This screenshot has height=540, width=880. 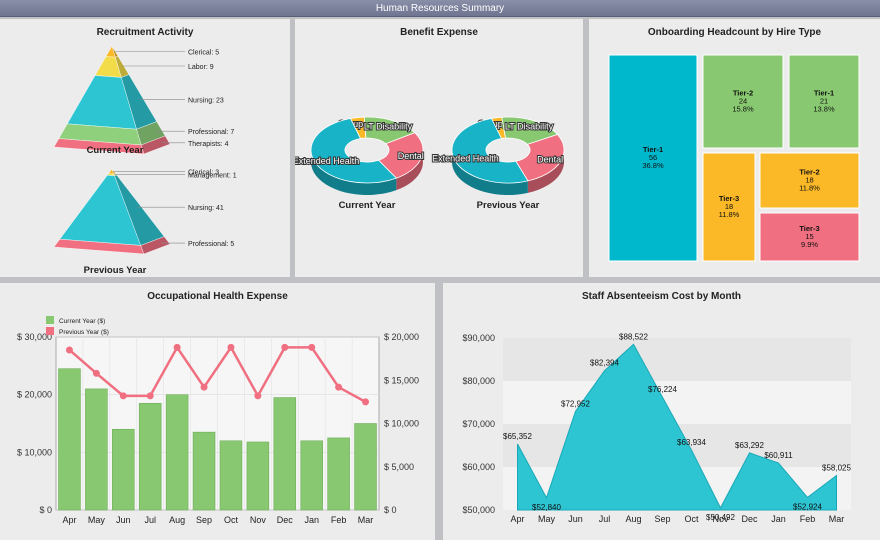 I want to click on absenteeism-area, so click(x=677, y=427).